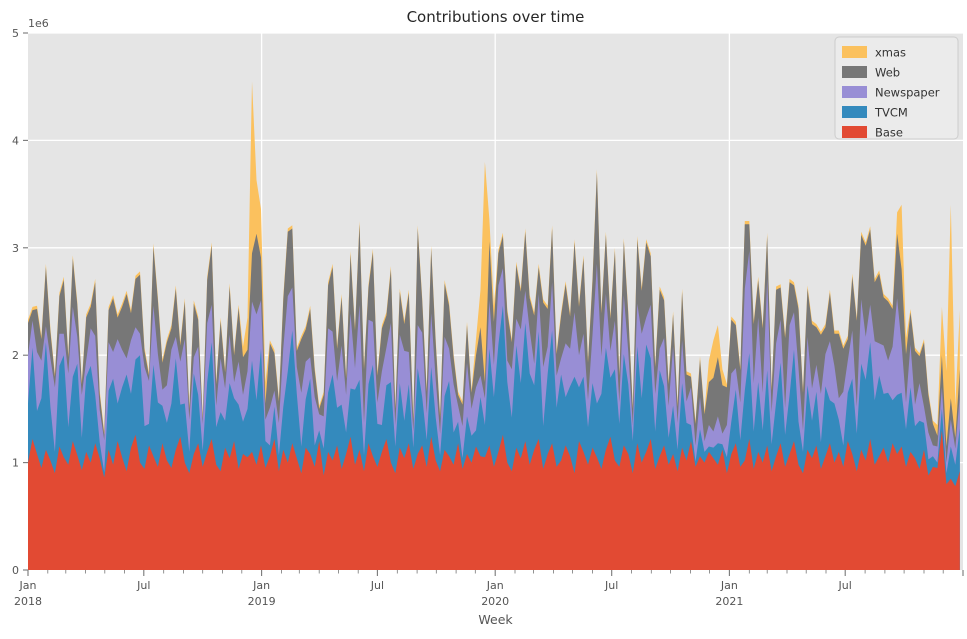 The width and height of the screenshot is (967, 639). I want to click on y-tick-label: 1, so click(15, 463).